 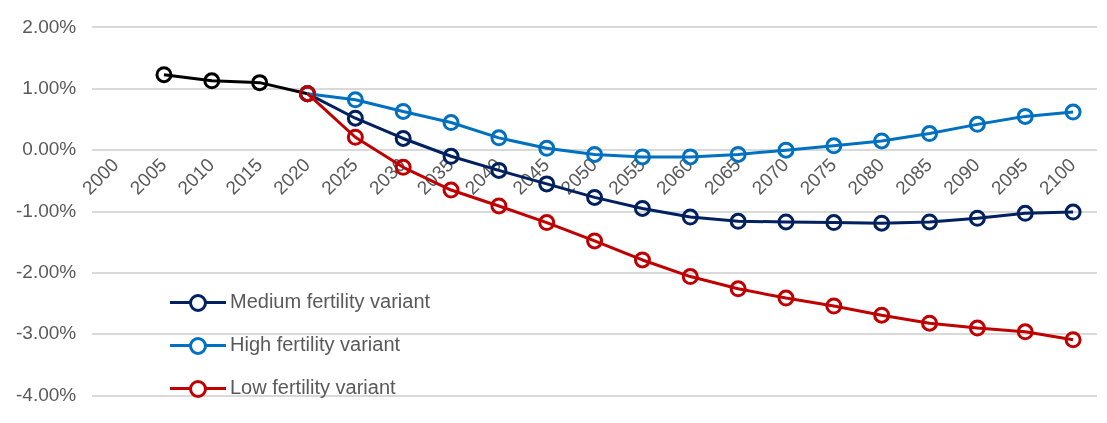 What do you see at coordinates (46, 394) in the screenshot?
I see `y-tick-label: -4.00%` at bounding box center [46, 394].